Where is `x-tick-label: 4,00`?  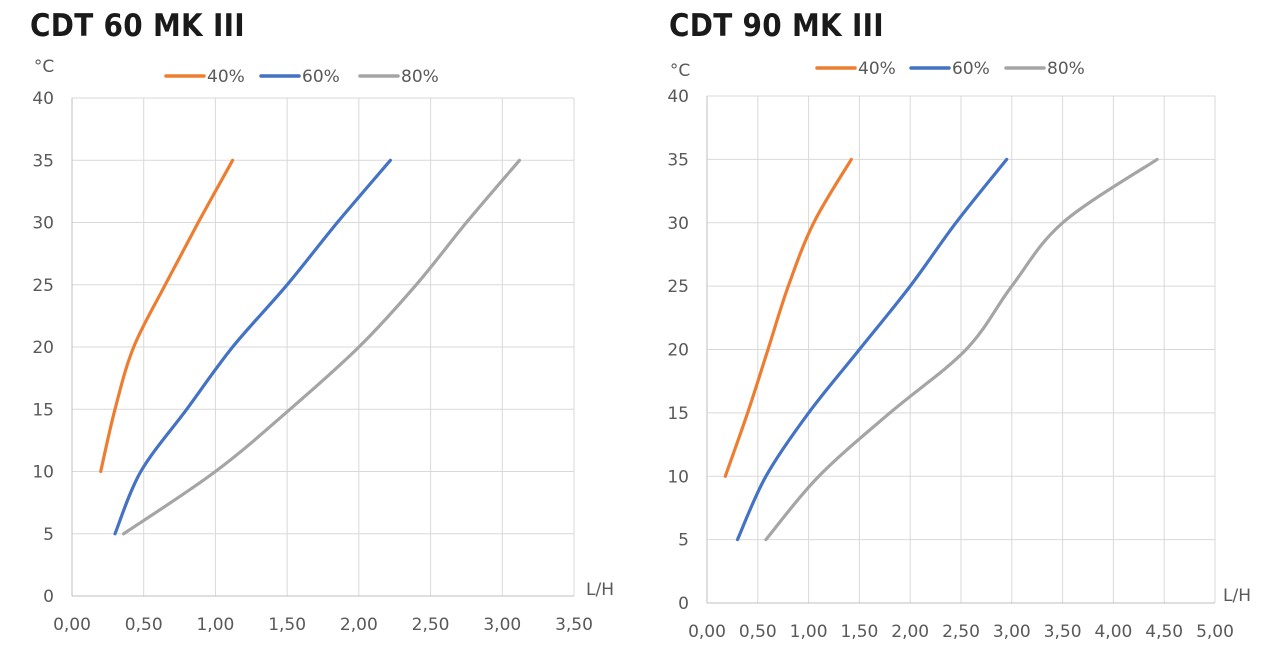 x-tick-label: 4,00 is located at coordinates (1113, 632).